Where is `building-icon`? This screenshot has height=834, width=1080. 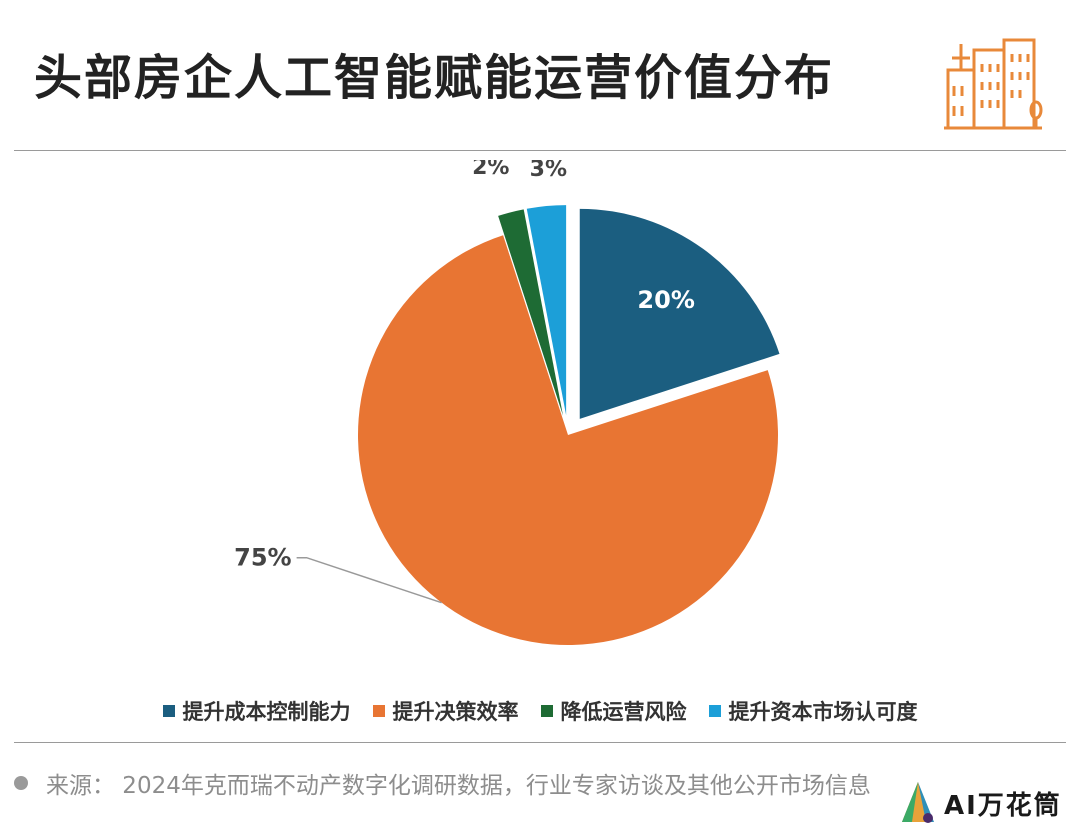
building-icon is located at coordinates (993, 84).